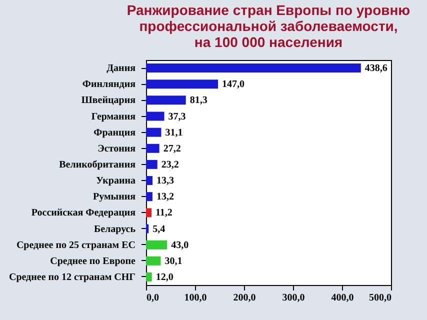 Image resolution: width=427 pixels, height=320 pixels. What do you see at coordinates (117, 148) in the screenshot?
I see `y-tick-label: Эстония` at bounding box center [117, 148].